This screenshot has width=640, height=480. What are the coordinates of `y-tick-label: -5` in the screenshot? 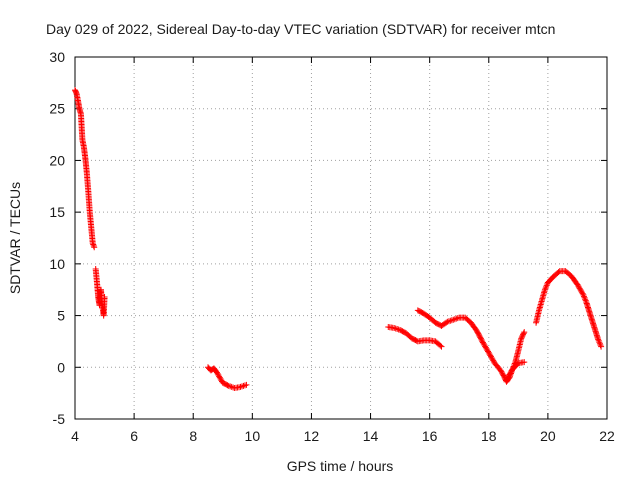 It's located at (59, 419).